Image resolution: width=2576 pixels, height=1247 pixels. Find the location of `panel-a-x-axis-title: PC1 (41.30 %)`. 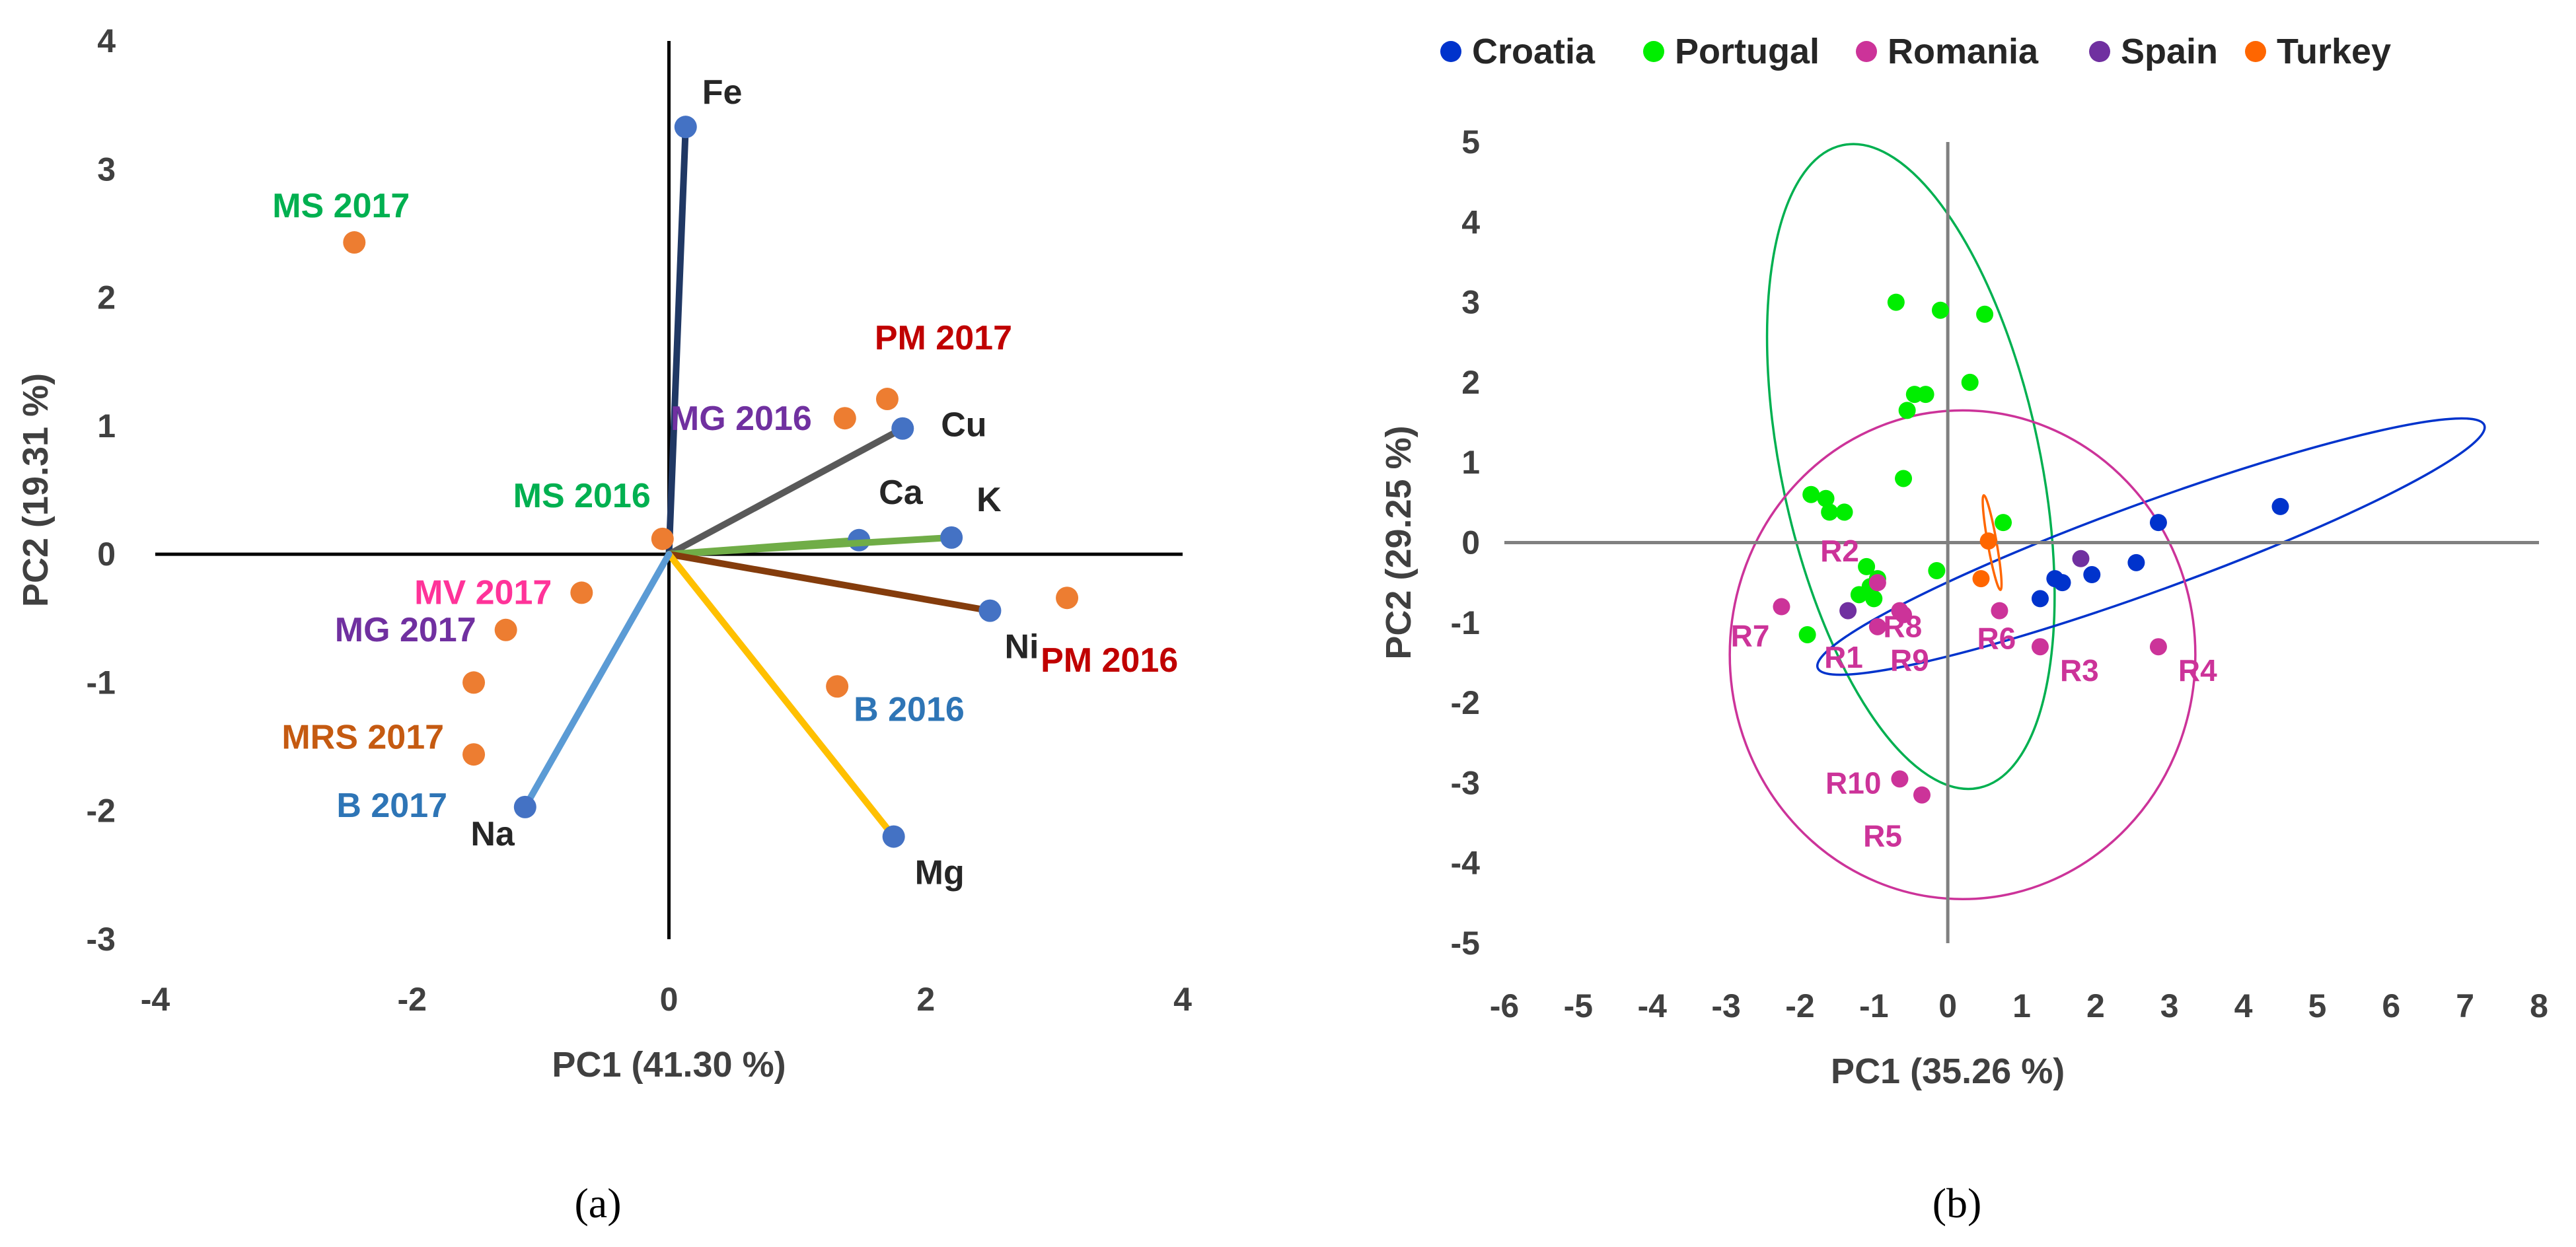

panel-a-x-axis-title: PC1 (41.30 %) is located at coordinates (669, 1065).